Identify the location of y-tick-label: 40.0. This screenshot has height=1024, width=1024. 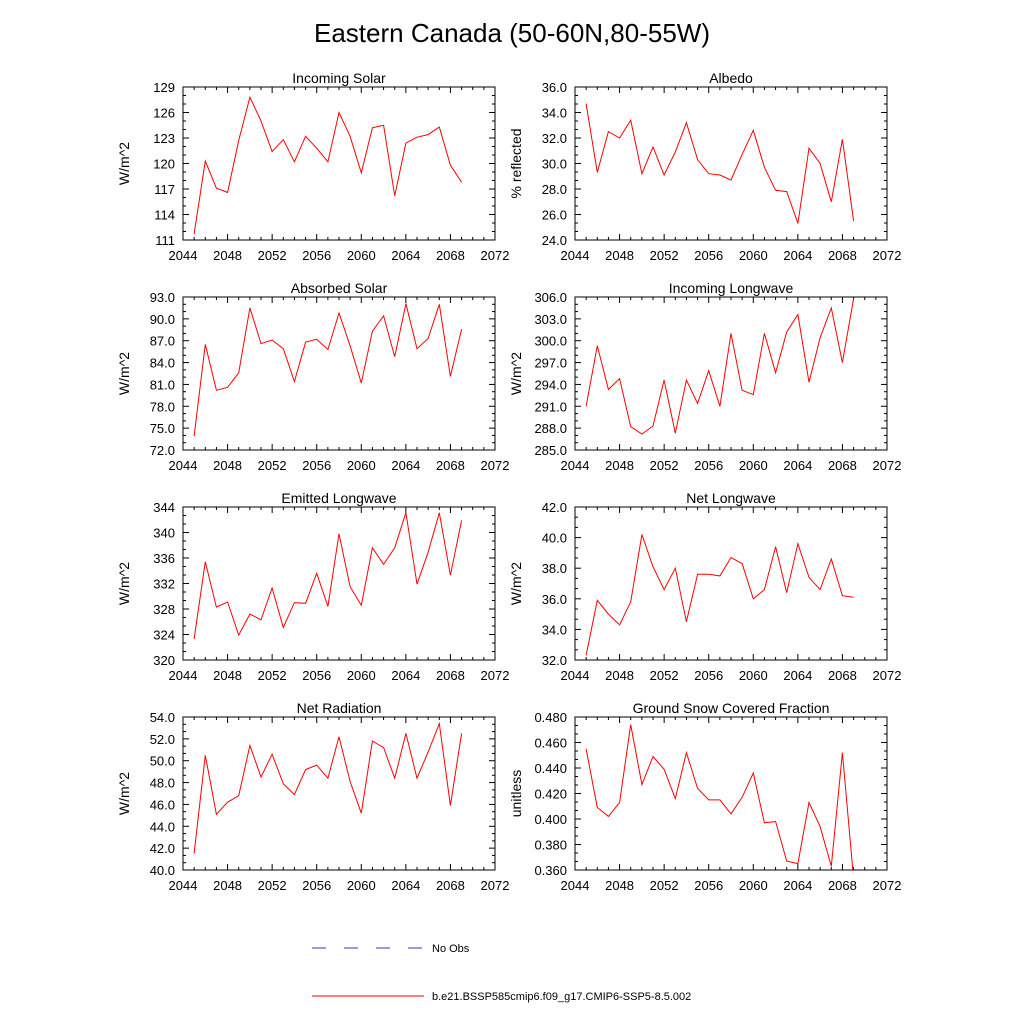
(162, 870).